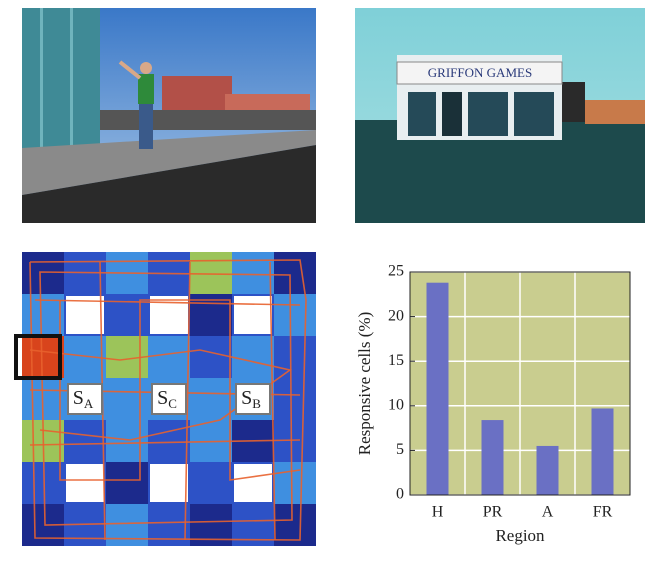  What do you see at coordinates (89, 403) in the screenshot?
I see `store-label-sub: A` at bounding box center [89, 403].